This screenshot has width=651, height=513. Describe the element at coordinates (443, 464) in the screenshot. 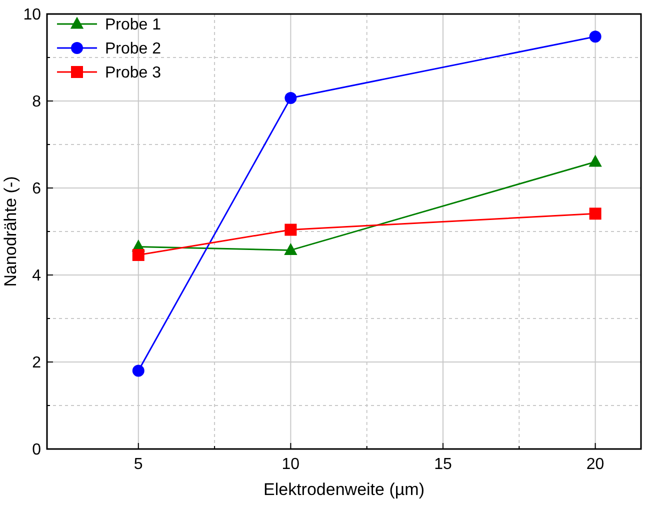

I see `x-tick-label: 15` at that location.